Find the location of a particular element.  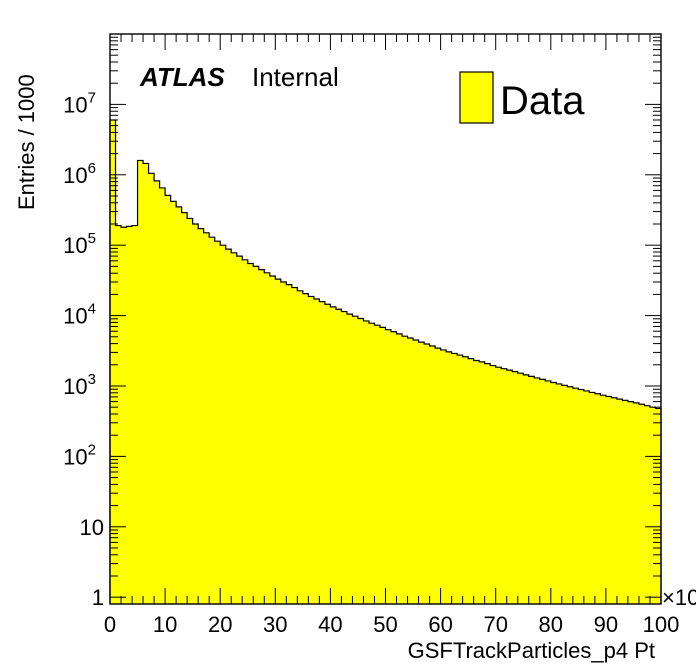

x-tick-label: 60 is located at coordinates (440, 624).